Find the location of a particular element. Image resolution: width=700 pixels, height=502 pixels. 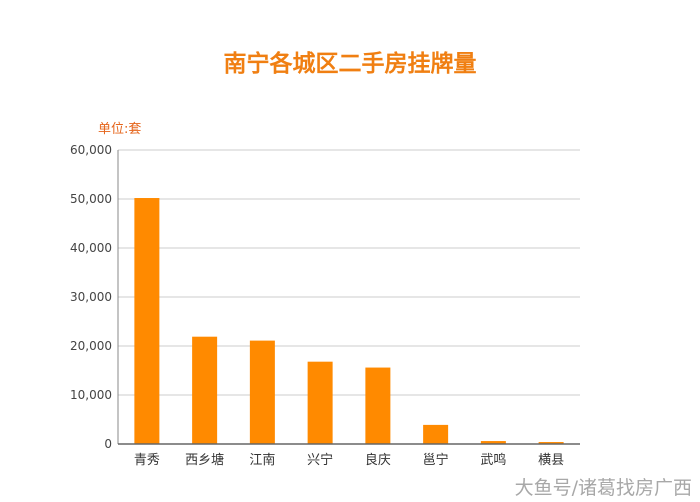

chart-title: 南宁各城区二手房挂牌量 is located at coordinates (350, 64).